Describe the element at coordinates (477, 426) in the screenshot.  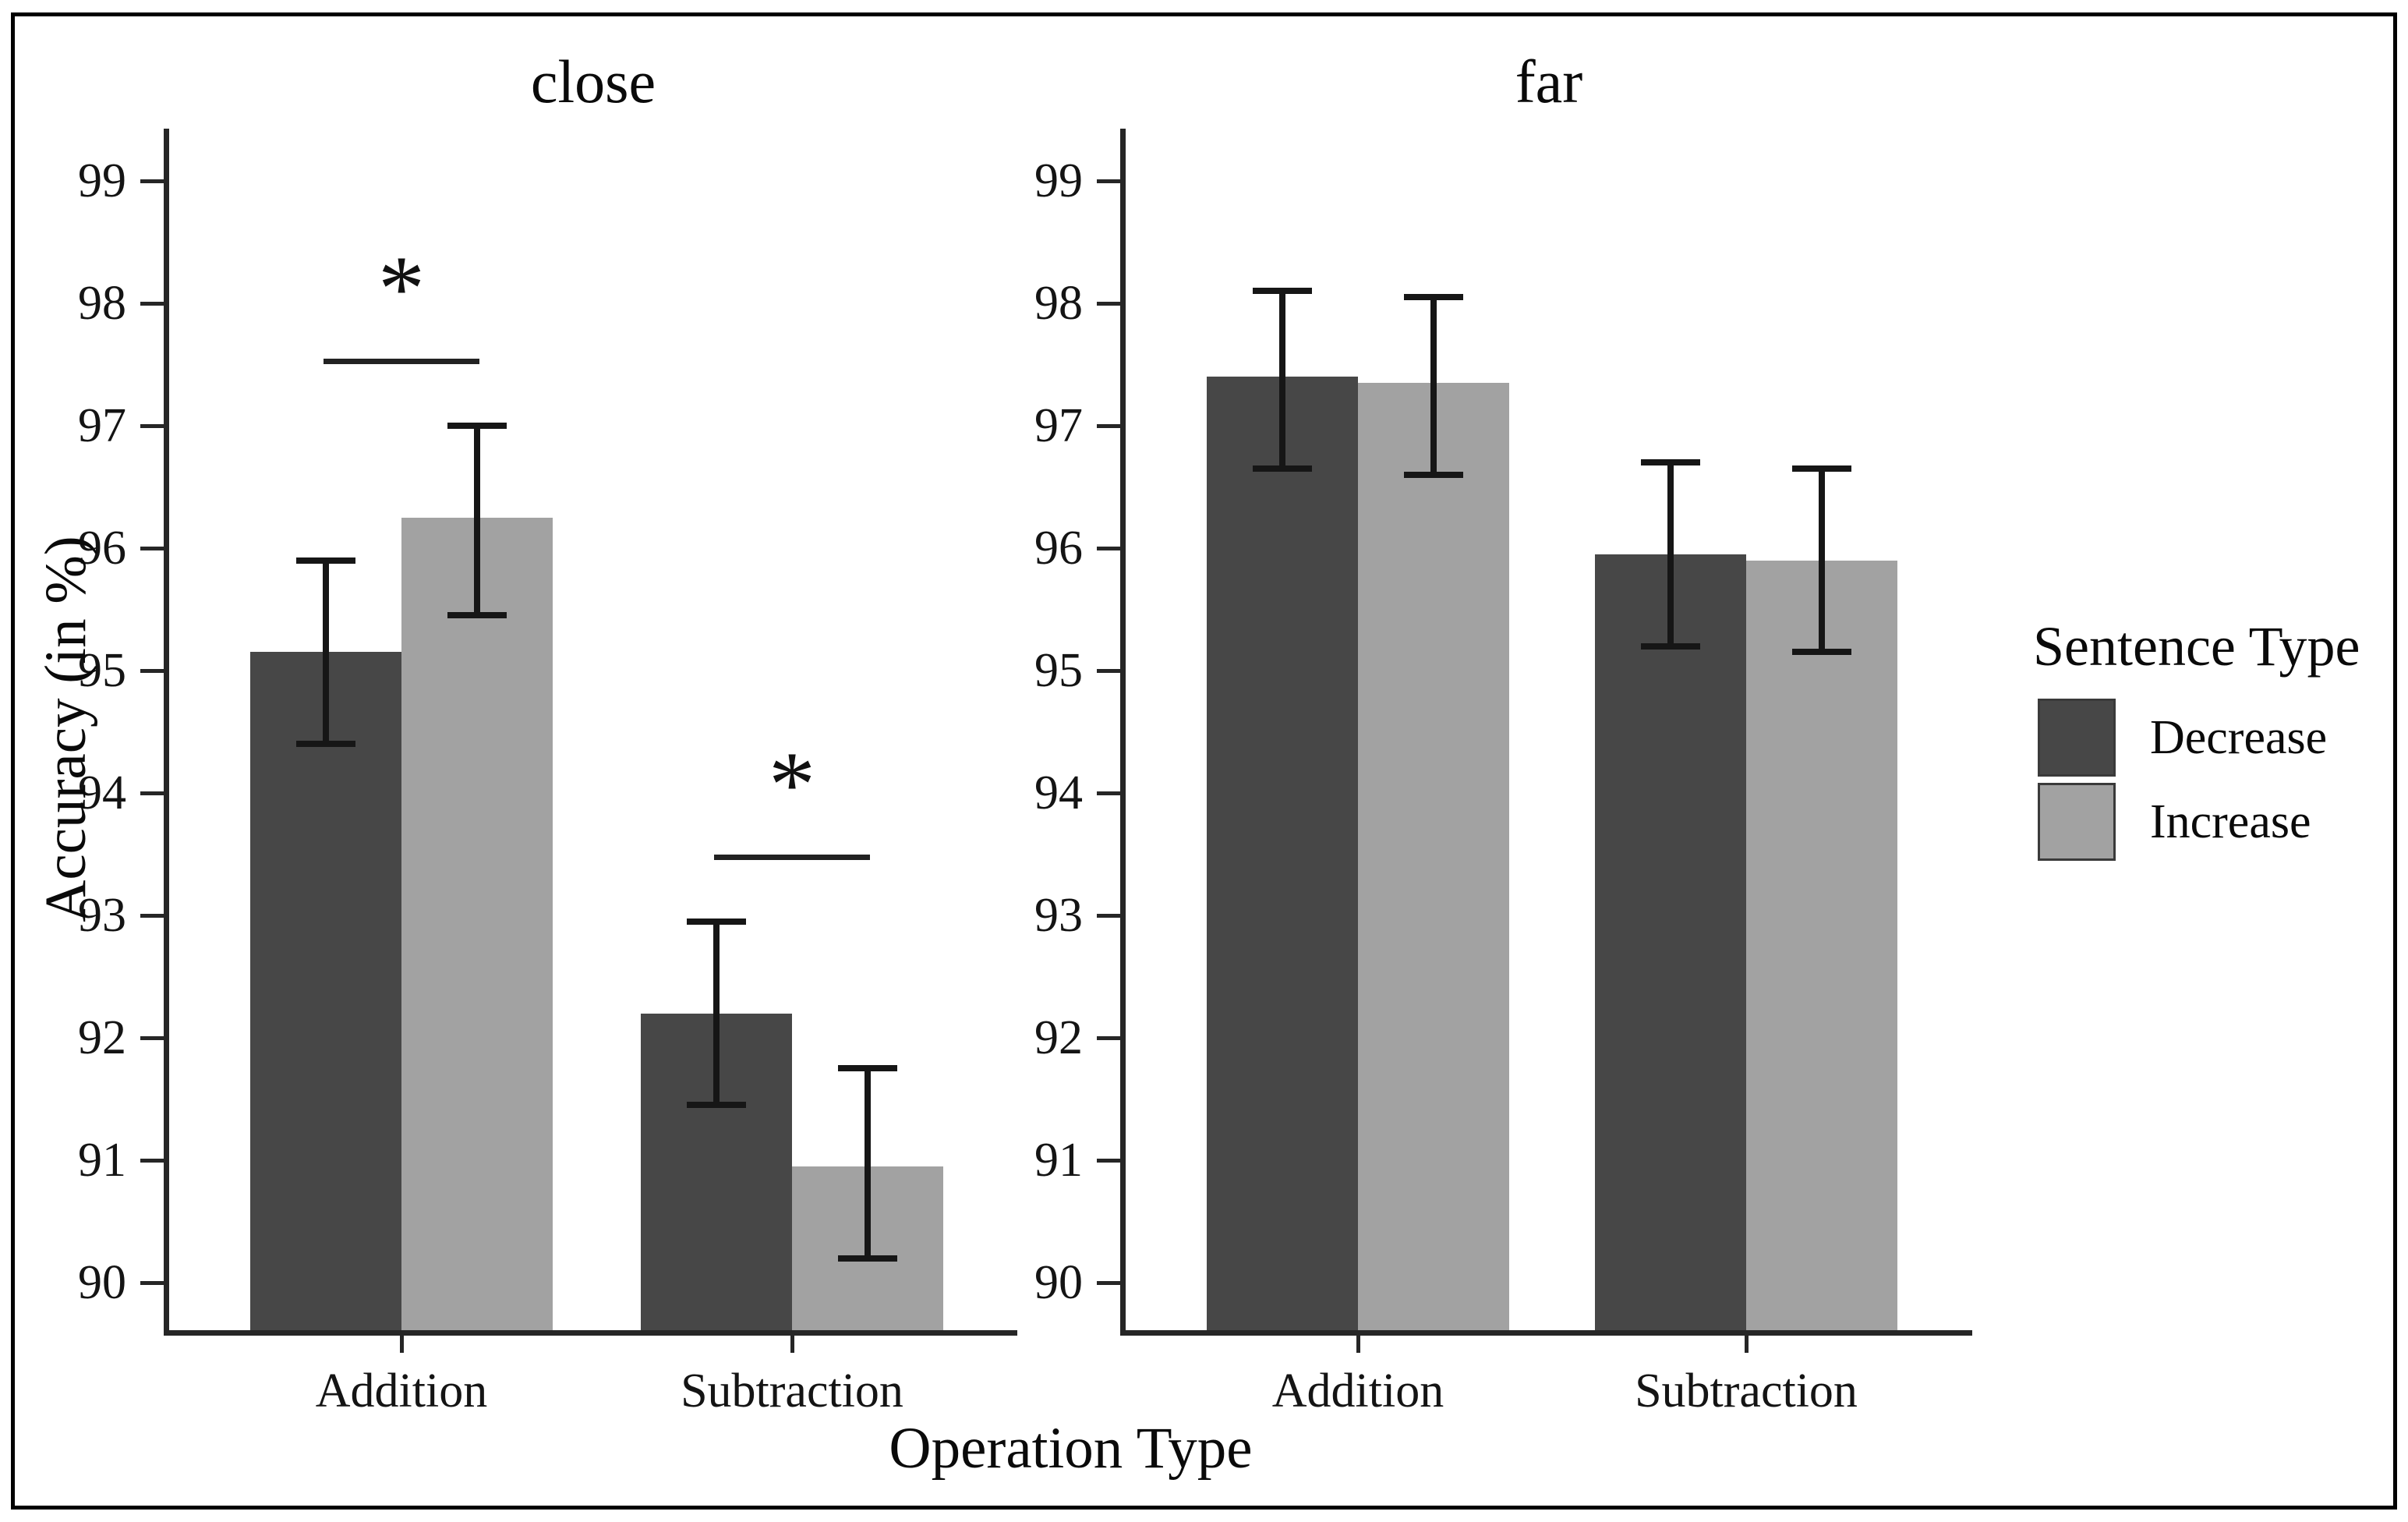
I see `error-bar-cap-top-close-addition-increase` at that location.